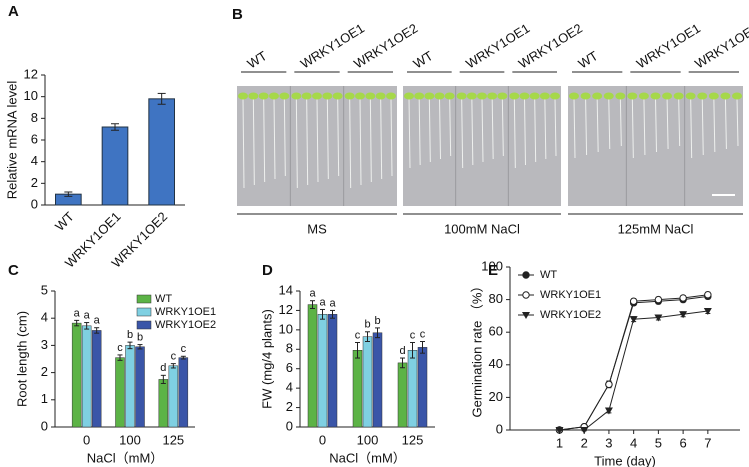  What do you see at coordinates (570, 315) in the screenshot?
I see `legend-label: WRKY1OE2` at bounding box center [570, 315].